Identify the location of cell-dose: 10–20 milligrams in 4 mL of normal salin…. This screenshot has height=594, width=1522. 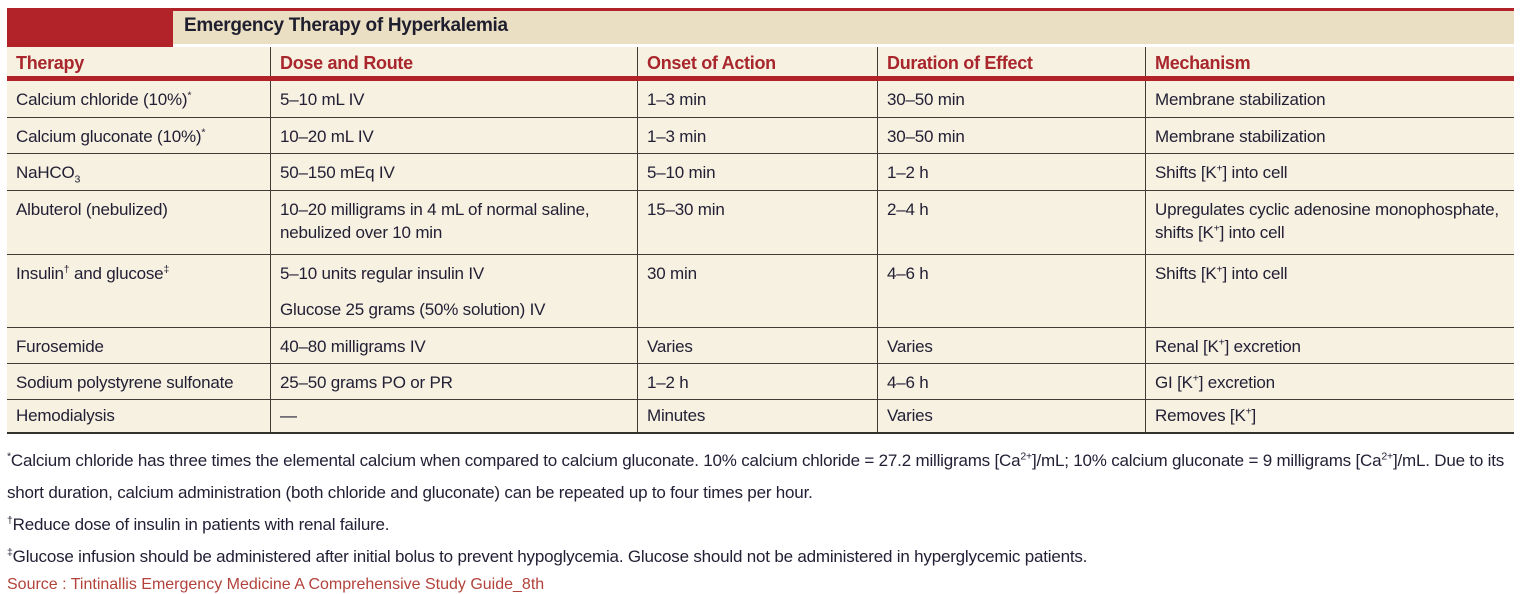
(453, 222).